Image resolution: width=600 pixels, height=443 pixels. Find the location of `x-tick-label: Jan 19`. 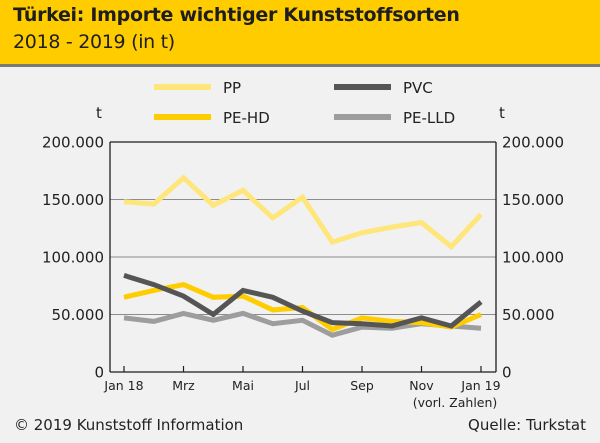

x-tick-label: Jan 19 is located at coordinates (480, 385).